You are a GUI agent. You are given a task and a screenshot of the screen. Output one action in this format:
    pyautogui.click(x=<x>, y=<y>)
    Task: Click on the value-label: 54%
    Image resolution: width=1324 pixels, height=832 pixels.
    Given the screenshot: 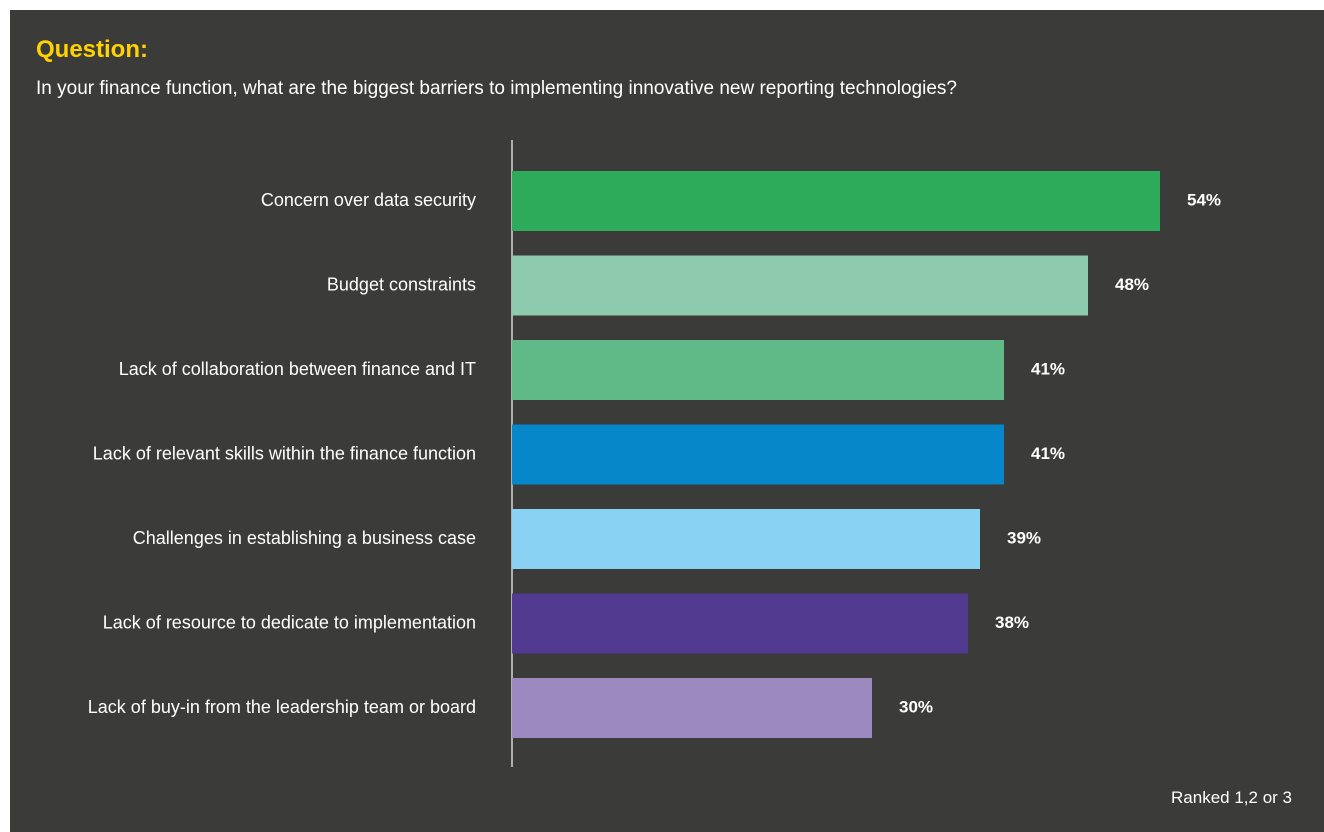 What is the action you would take?
    pyautogui.click(x=1204, y=199)
    